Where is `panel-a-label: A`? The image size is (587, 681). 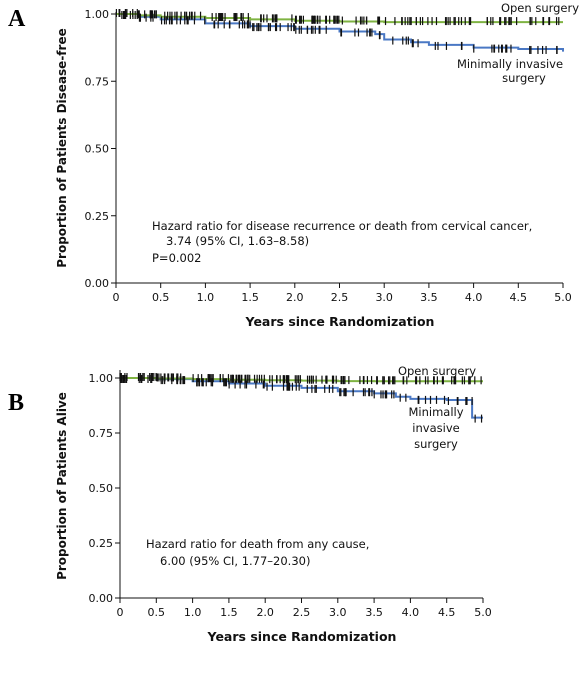 panel-a-label: A is located at coordinates (17, 19).